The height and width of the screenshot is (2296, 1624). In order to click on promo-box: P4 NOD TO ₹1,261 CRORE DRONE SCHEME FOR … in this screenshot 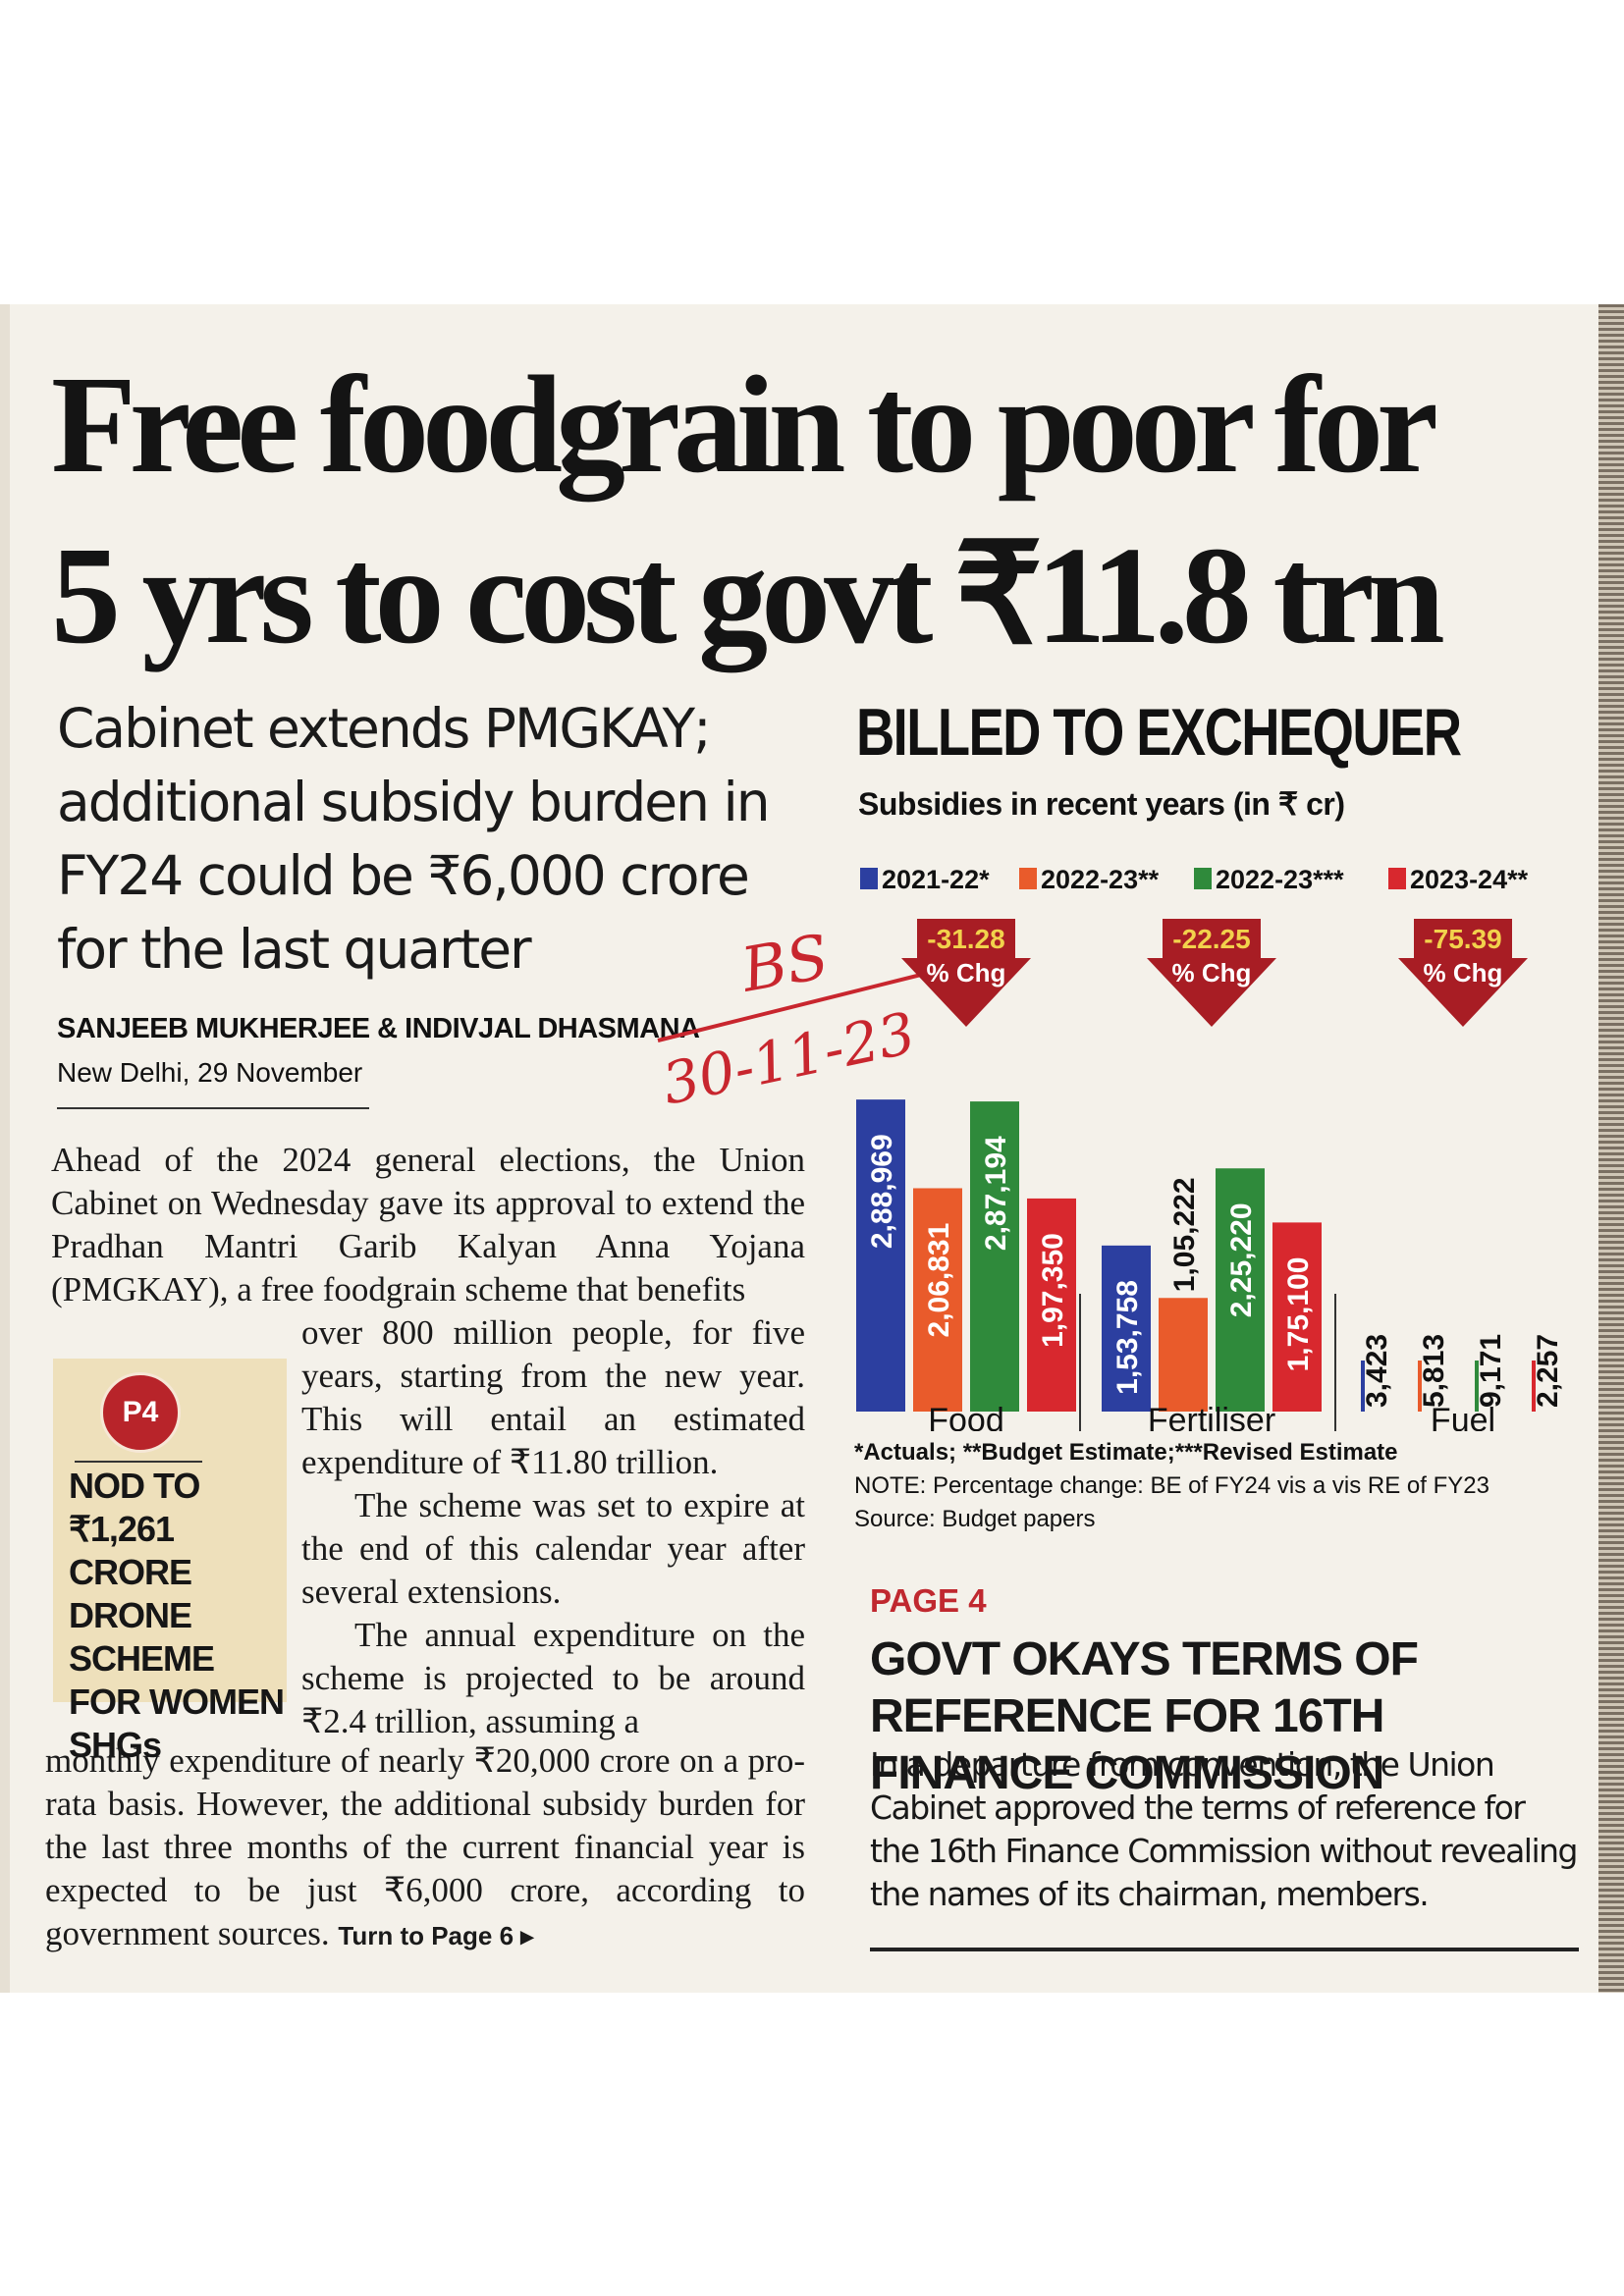, I will do `click(170, 1562)`.